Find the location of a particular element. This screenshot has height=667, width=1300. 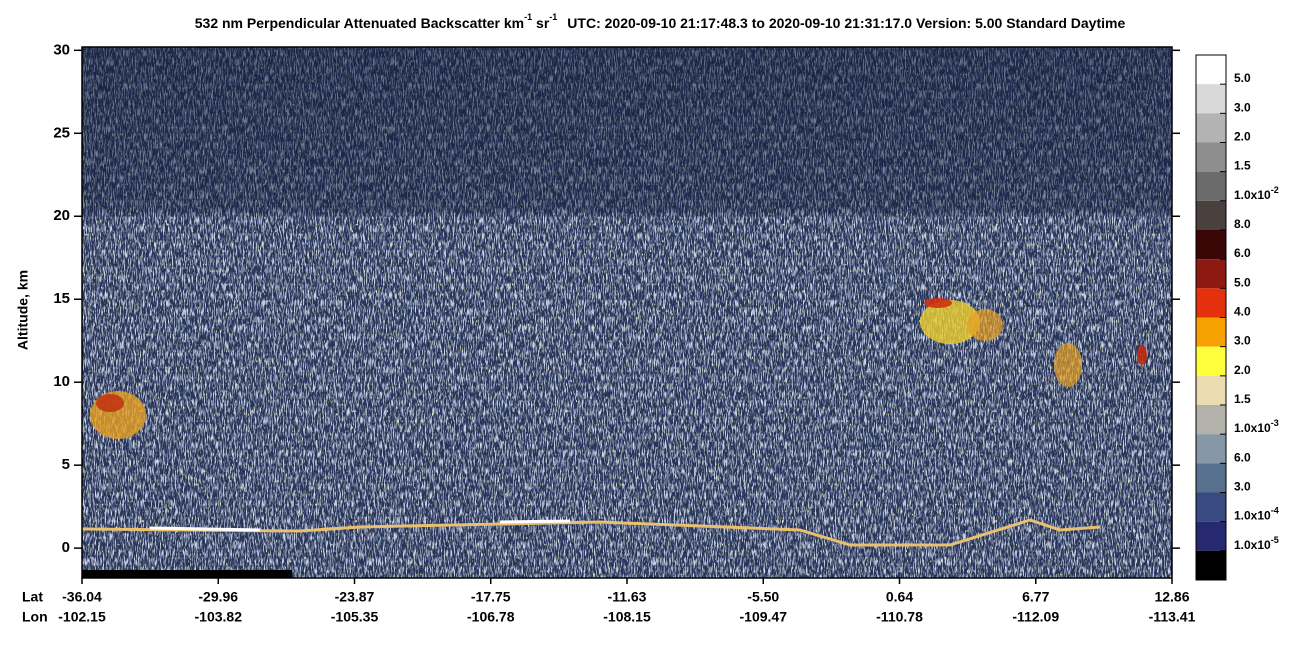

x-tick-label: -105.35 is located at coordinates (355, 617).